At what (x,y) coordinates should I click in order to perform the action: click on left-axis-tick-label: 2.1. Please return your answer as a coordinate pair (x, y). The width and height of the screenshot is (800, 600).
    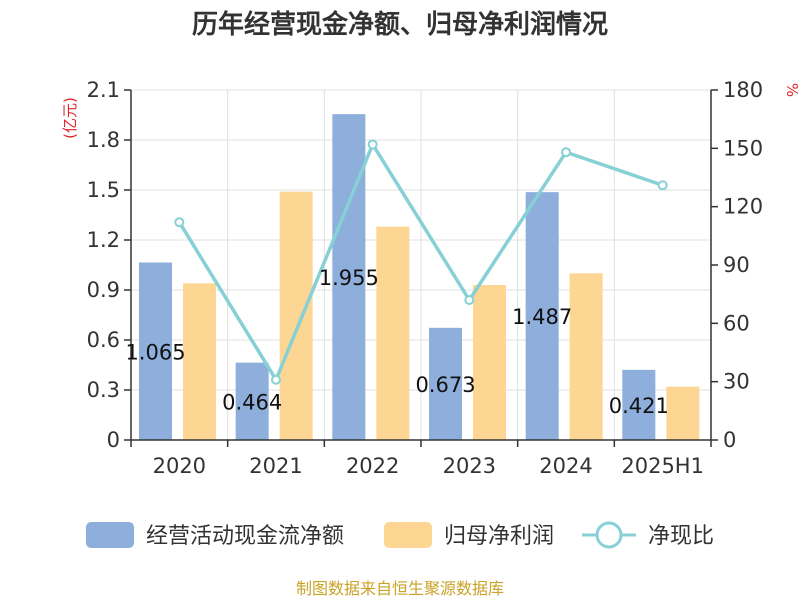
    Looking at the image, I should click on (103, 90).